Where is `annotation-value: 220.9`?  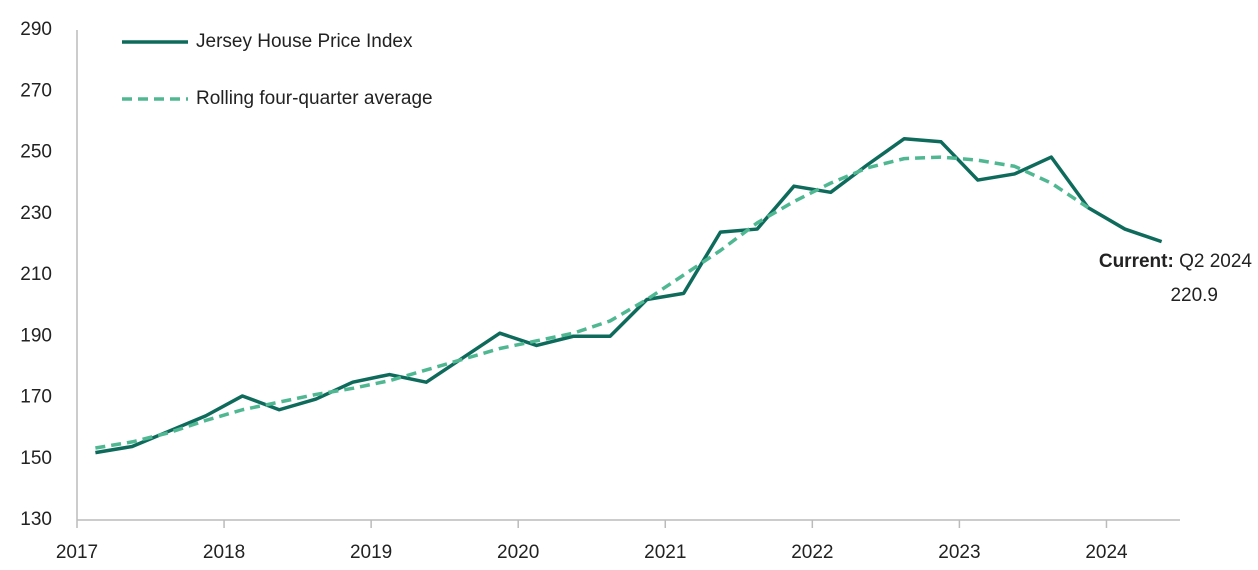
annotation-value: 220.9 is located at coordinates (1194, 295).